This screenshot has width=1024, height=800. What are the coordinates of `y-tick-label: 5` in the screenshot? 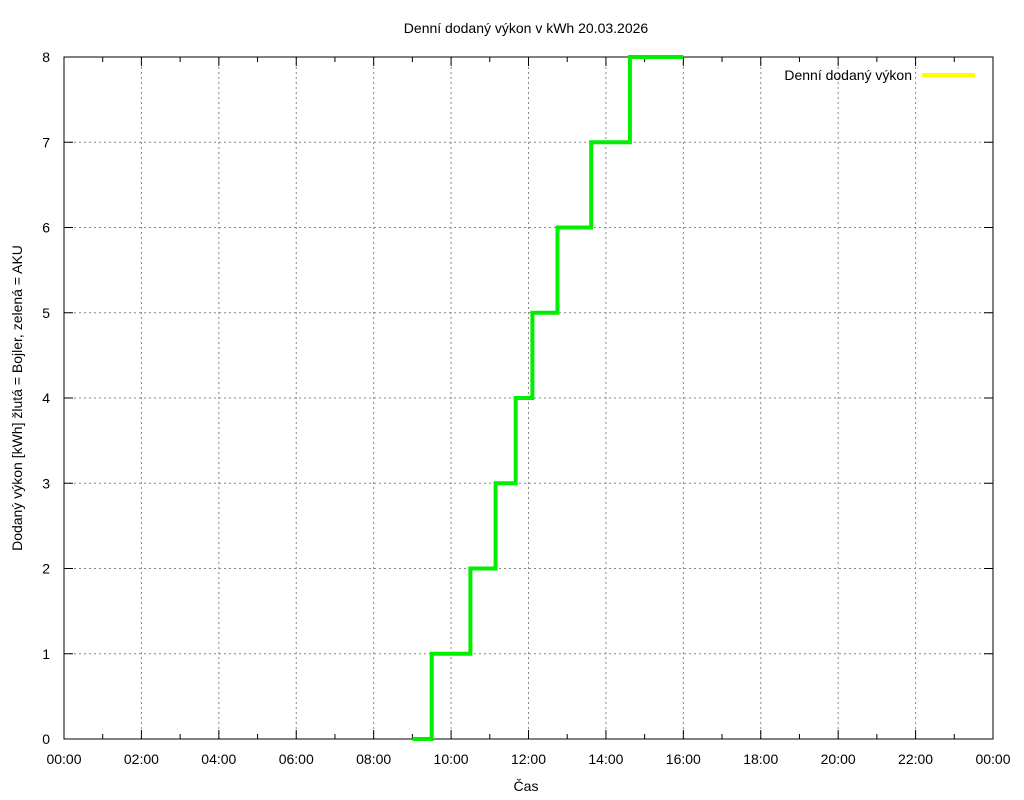 It's located at (46, 313).